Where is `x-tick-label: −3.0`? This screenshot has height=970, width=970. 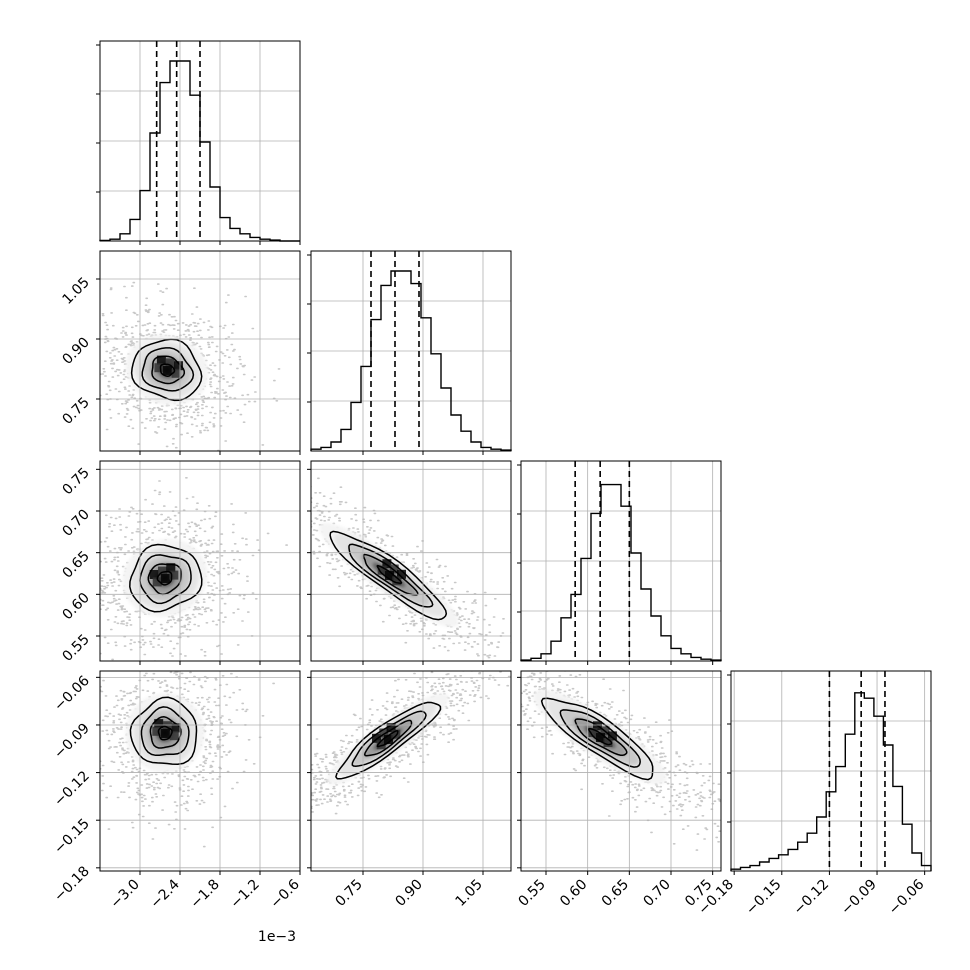
x-tick-label: −3.0 is located at coordinates (124, 894).